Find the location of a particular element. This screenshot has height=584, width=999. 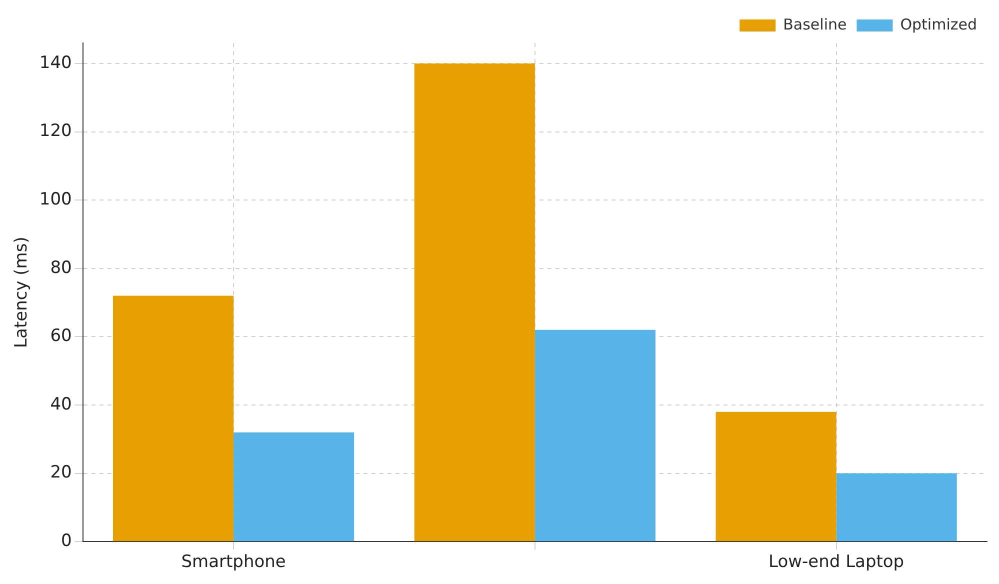

y-tick-label: 20 is located at coordinates (61, 472).